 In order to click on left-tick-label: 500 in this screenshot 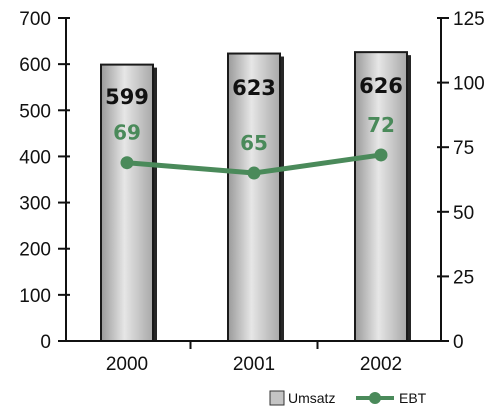, I will do `click(35, 111)`.